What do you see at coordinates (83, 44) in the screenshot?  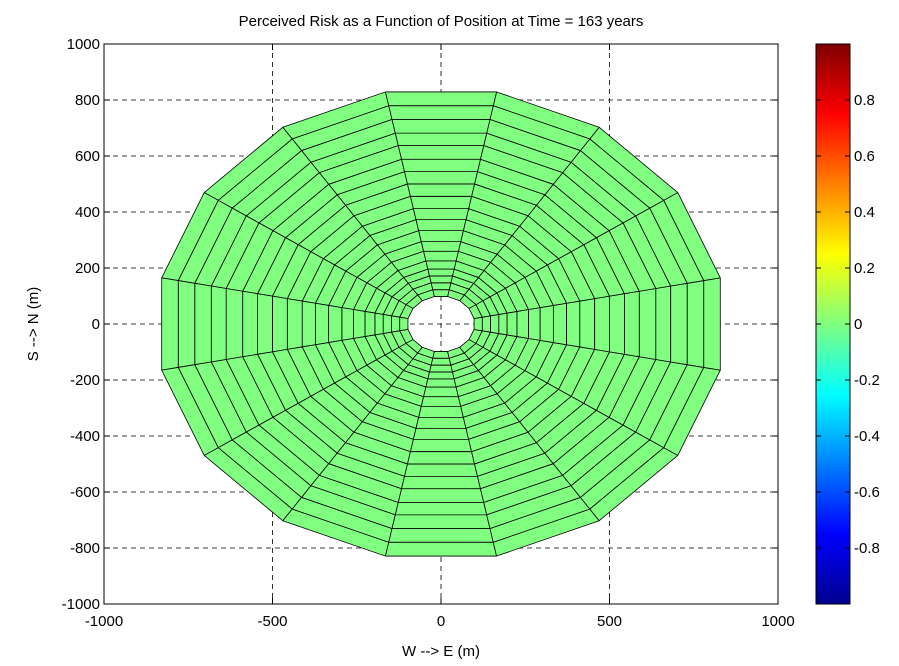 I see `y-tick-label: 1000` at bounding box center [83, 44].